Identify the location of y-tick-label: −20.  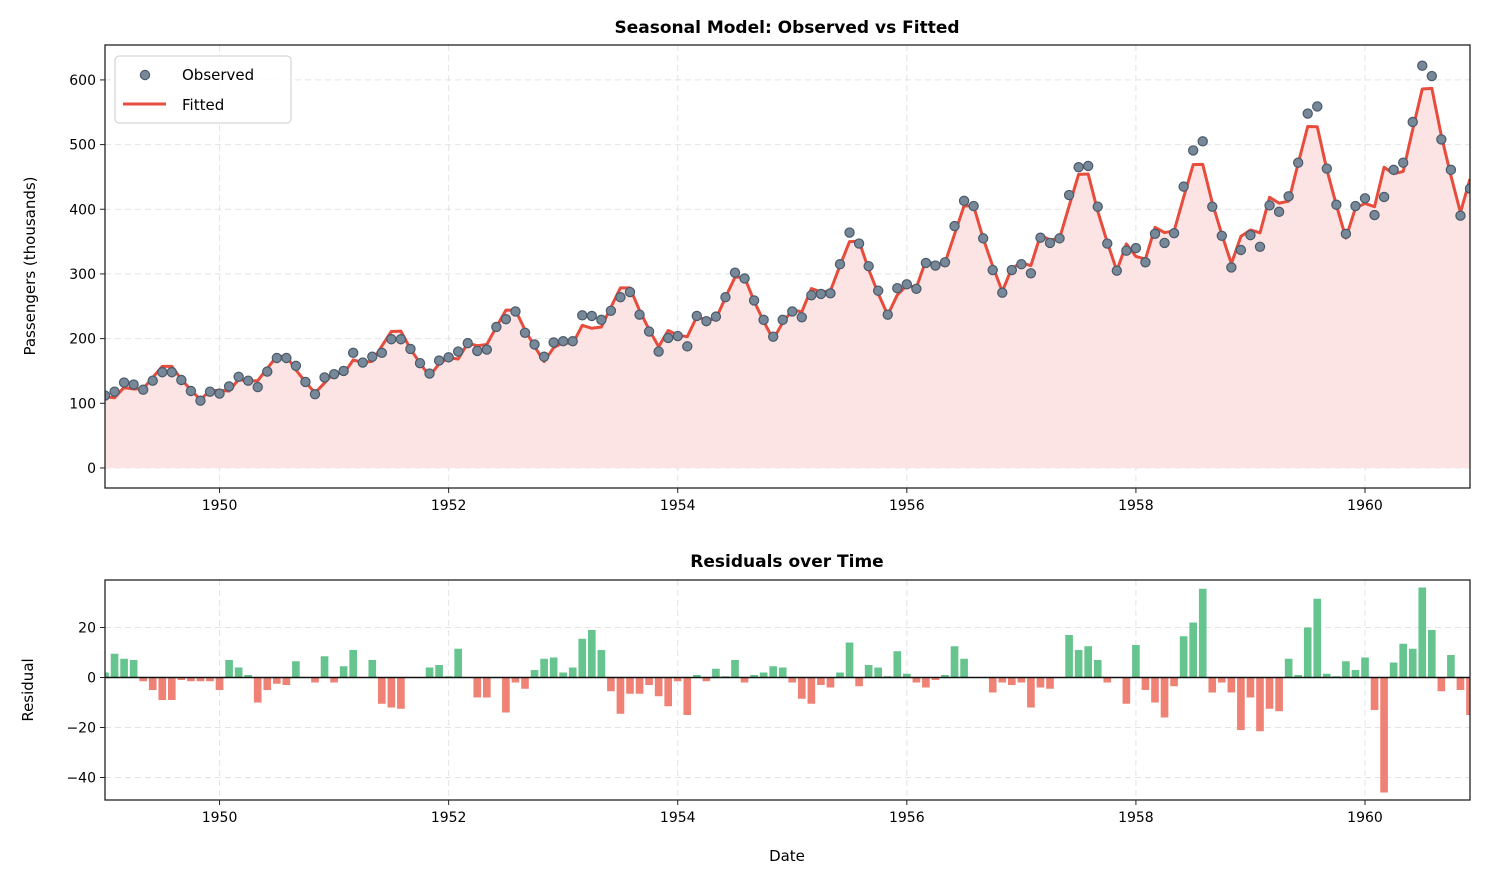
(81, 729).